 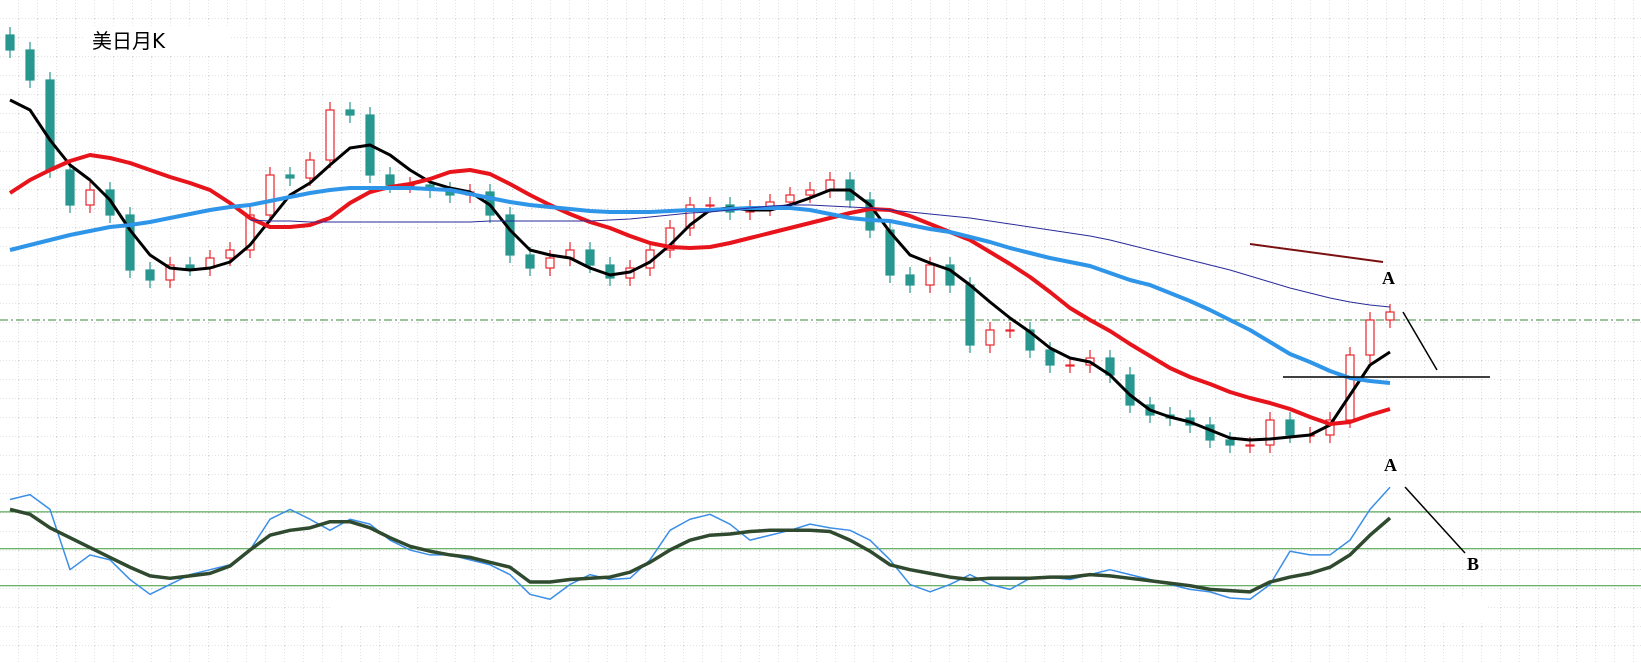 I want to click on trend-line, so click(x=1316, y=253).